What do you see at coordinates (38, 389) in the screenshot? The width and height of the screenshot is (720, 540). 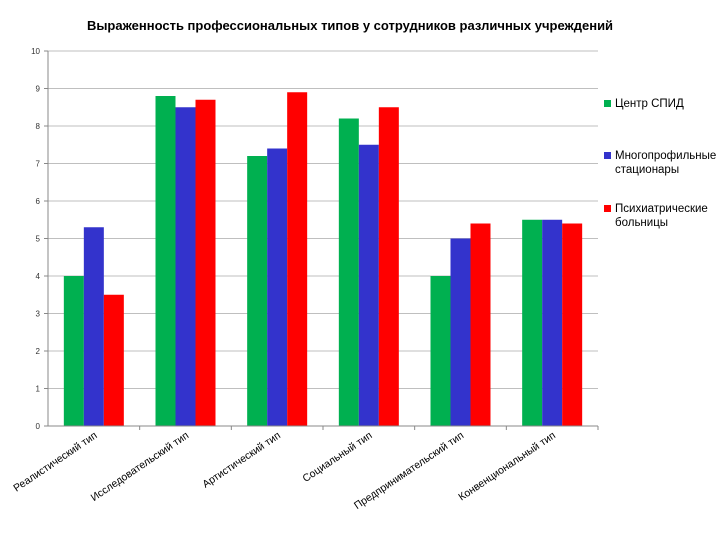 I see `y-tick-label: 1` at bounding box center [38, 389].